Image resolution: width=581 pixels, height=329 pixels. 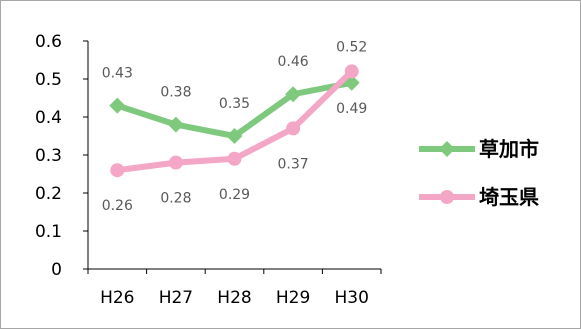 What do you see at coordinates (56, 270) in the screenshot?
I see `y-tick-label: 0` at bounding box center [56, 270].